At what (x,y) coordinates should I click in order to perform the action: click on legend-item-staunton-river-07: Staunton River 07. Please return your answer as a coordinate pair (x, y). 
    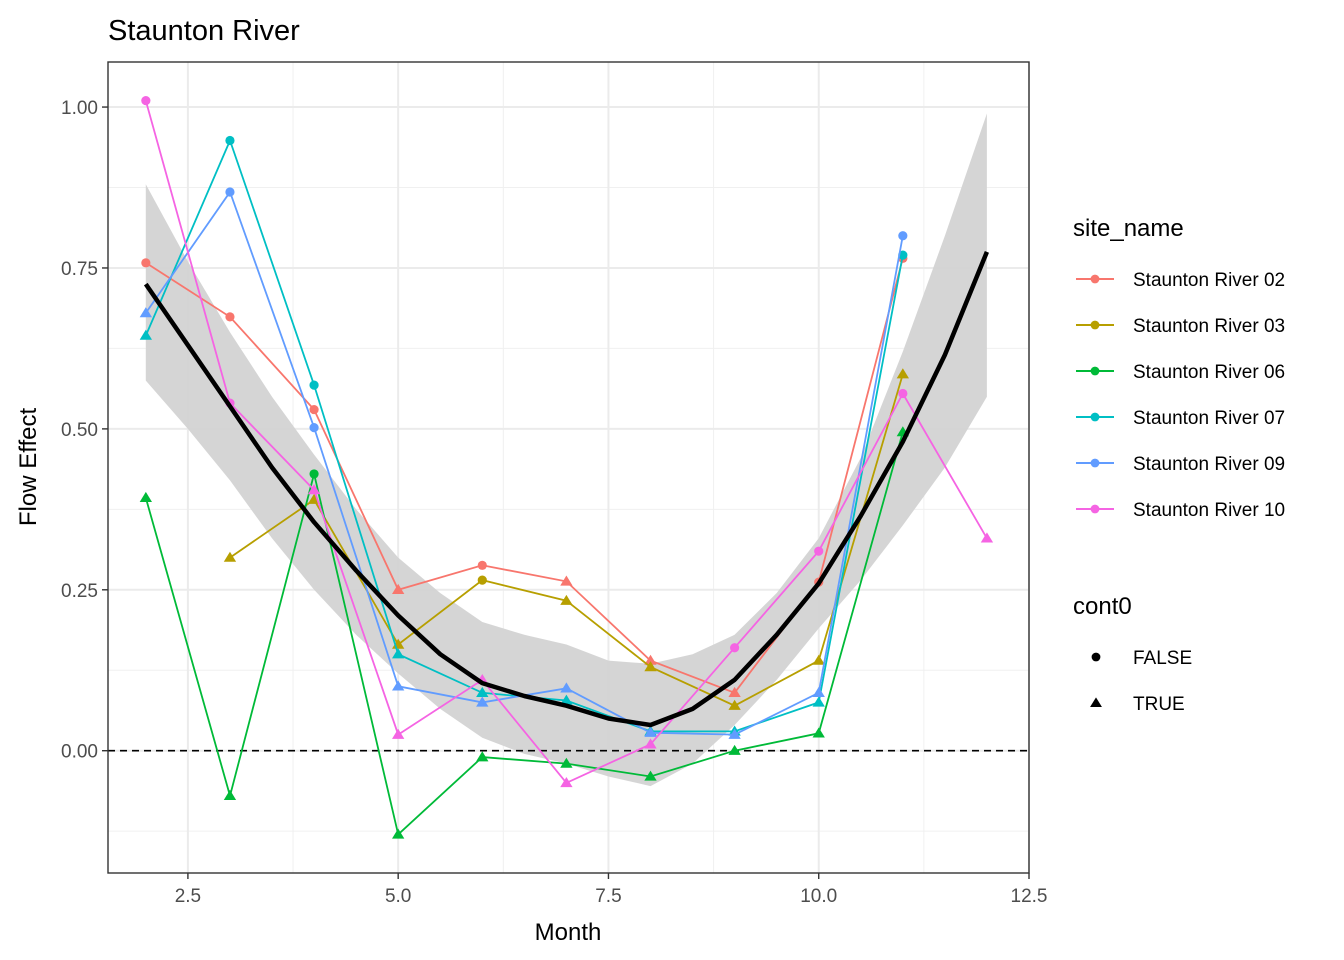
    Looking at the image, I should click on (1180, 418).